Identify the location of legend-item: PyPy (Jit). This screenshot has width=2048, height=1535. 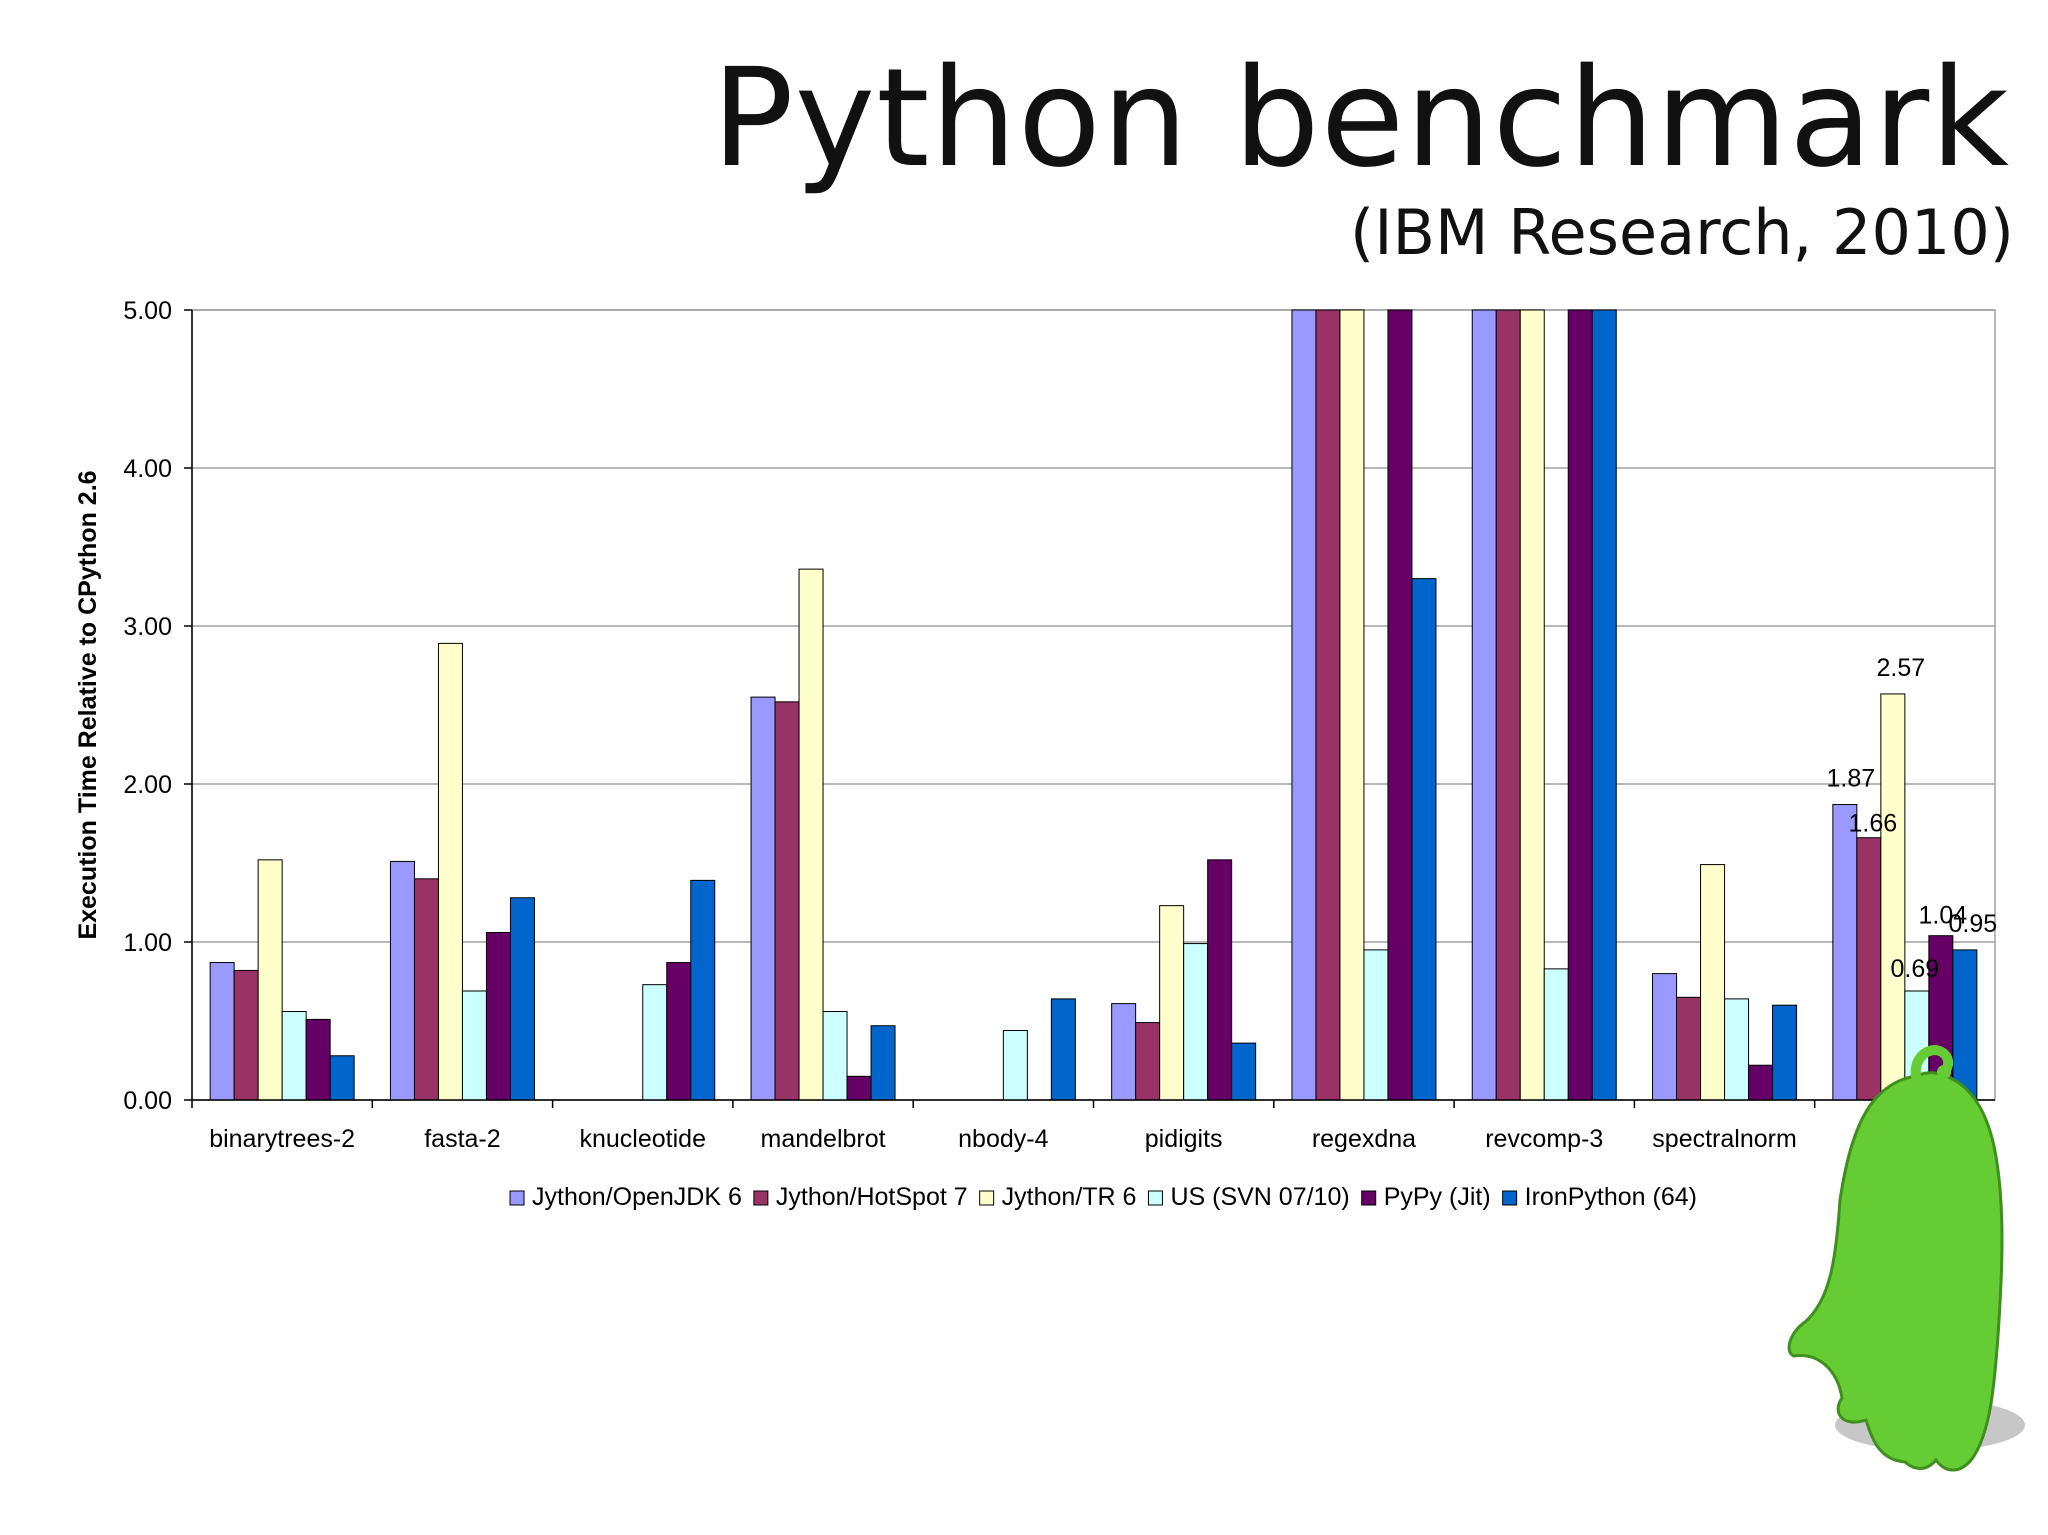
(1426, 1197).